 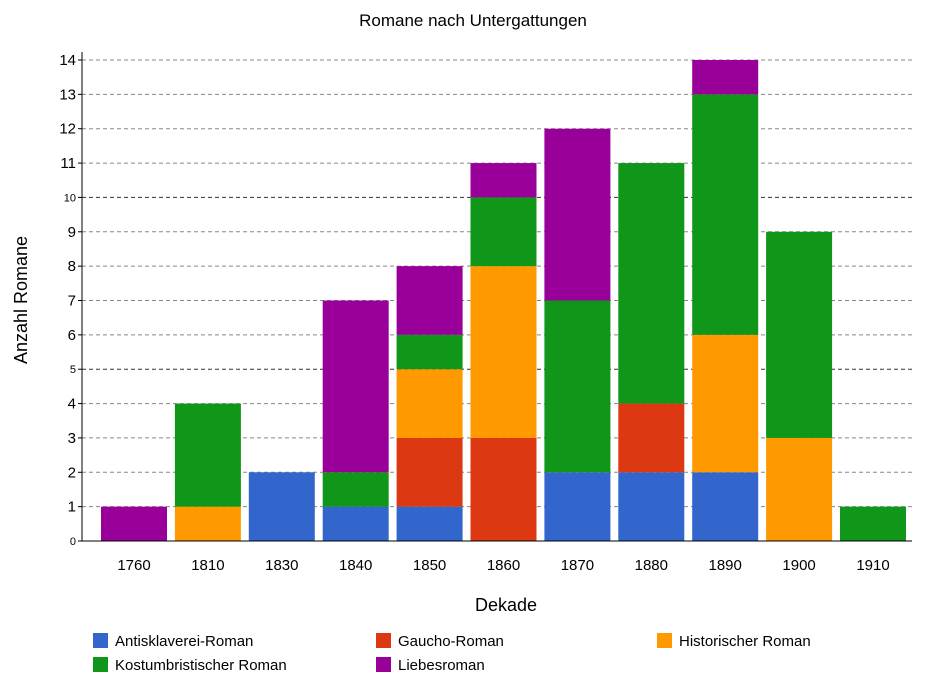 I want to click on y-tick-label: 6, so click(x=72, y=335).